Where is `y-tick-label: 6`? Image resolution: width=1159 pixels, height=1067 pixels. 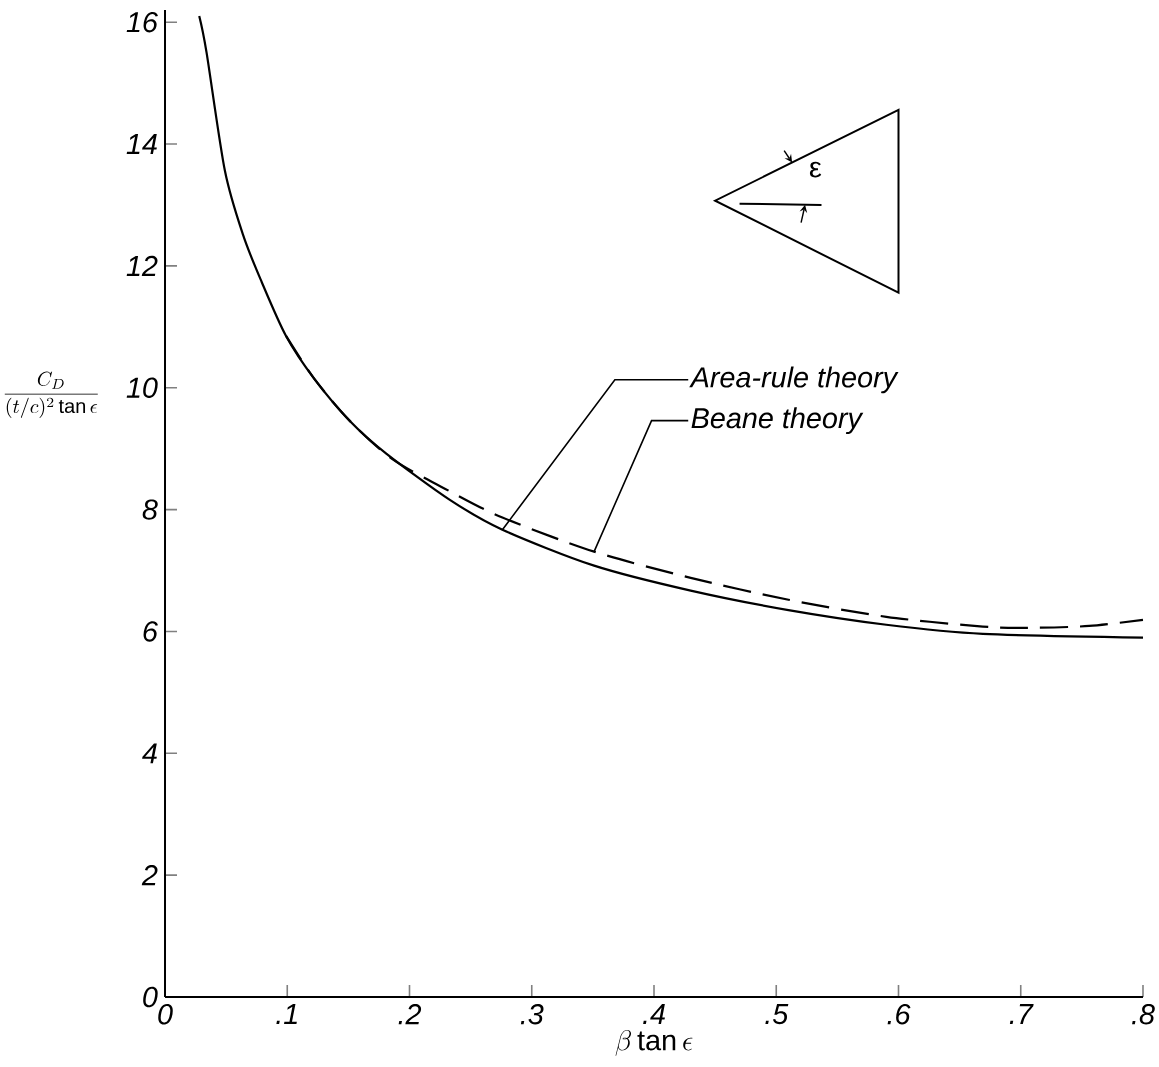 y-tick-label: 6 is located at coordinates (150, 631).